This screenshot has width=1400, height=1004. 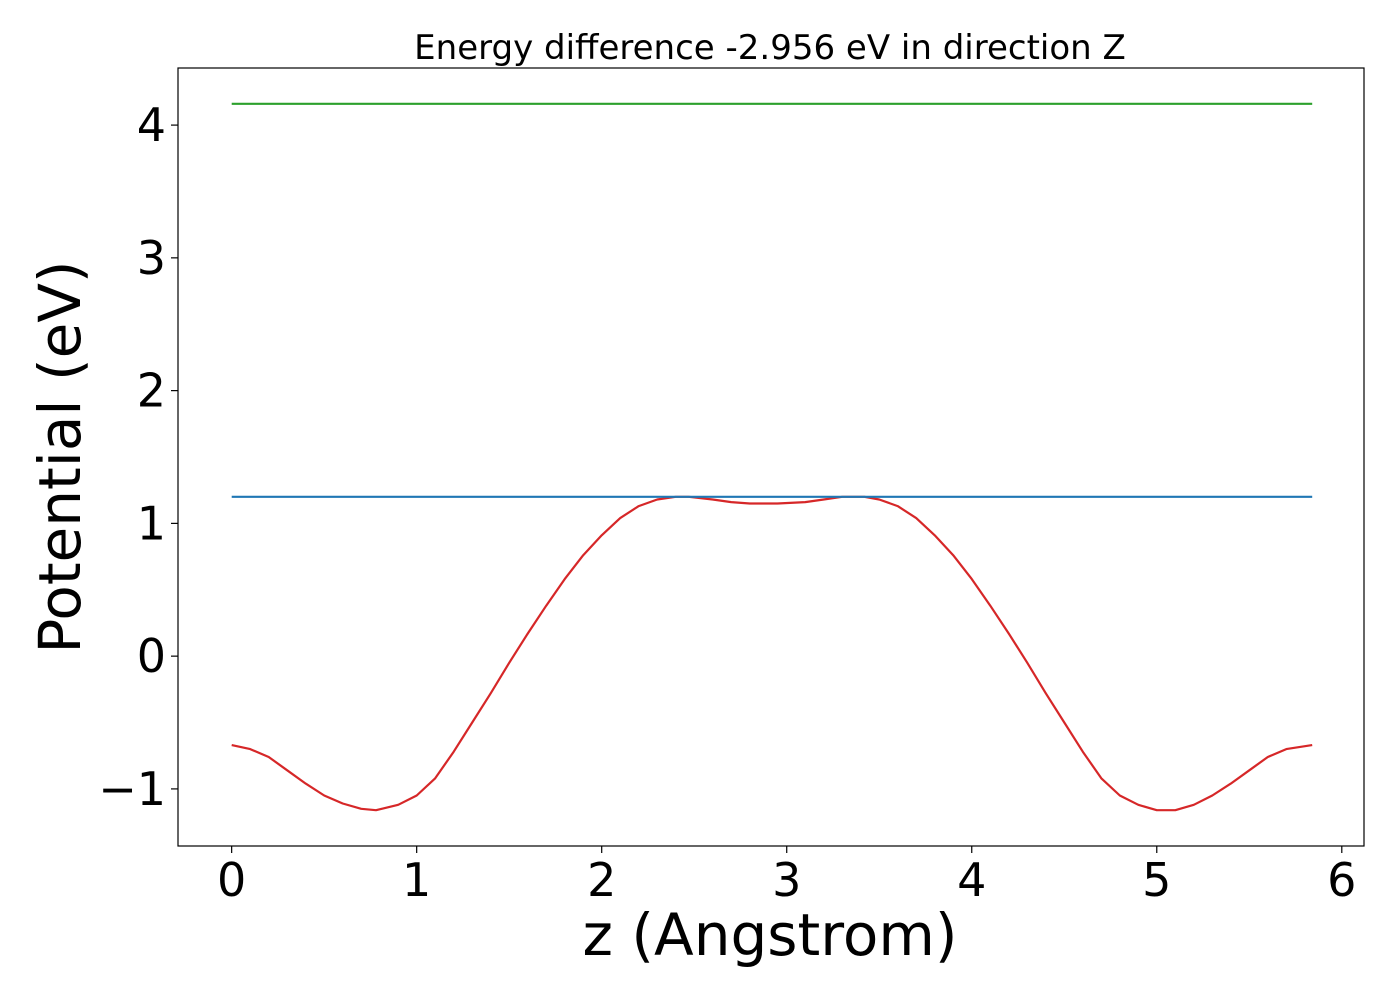 I want to click on x-tick-label: 0, so click(x=231, y=880).